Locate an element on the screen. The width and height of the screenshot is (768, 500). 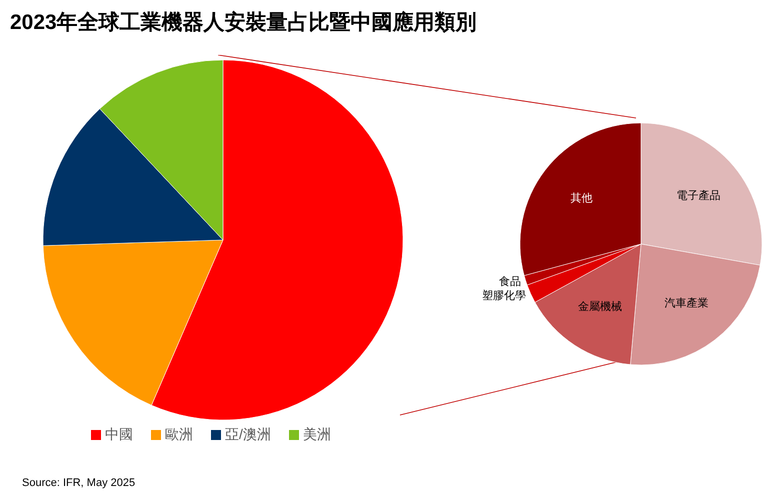
legend-label: 歐洲 is located at coordinates (179, 434).